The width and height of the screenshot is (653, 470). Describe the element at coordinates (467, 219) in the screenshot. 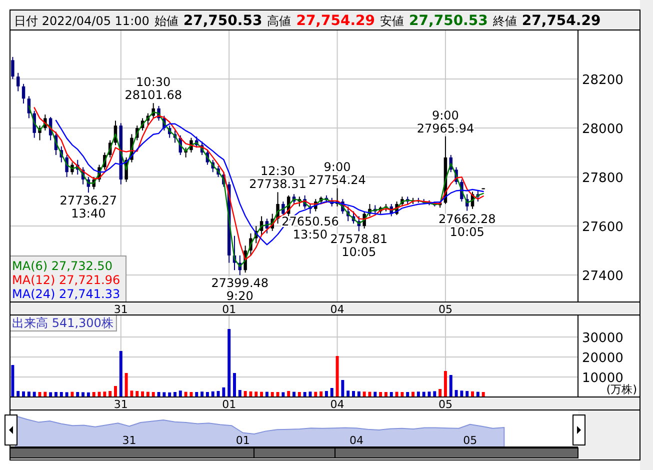

I see `annotation: 27662.28` at that location.